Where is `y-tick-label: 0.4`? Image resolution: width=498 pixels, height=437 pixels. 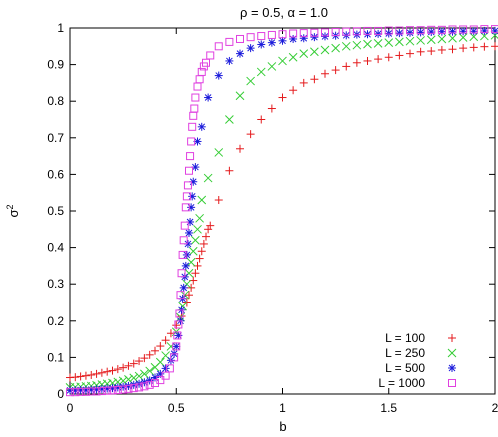
y-tick-label: 0.4 is located at coordinates (55, 248).